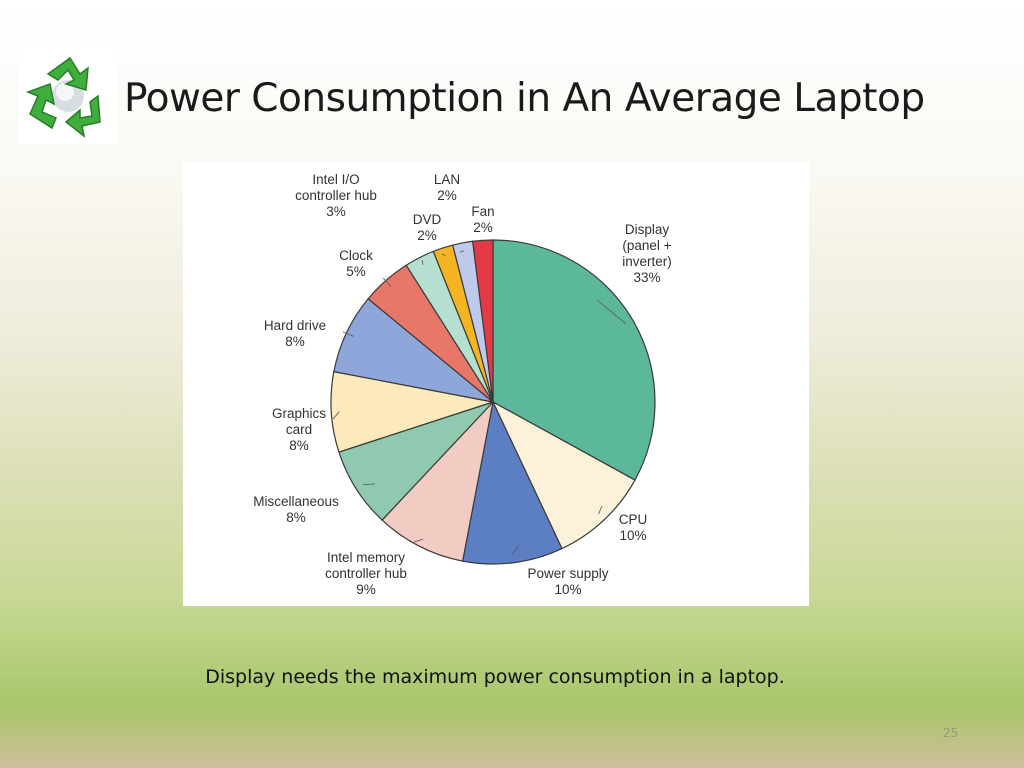 This screenshot has width=1024, height=768. I want to click on pie-slice-power-supply, so click(512, 482).